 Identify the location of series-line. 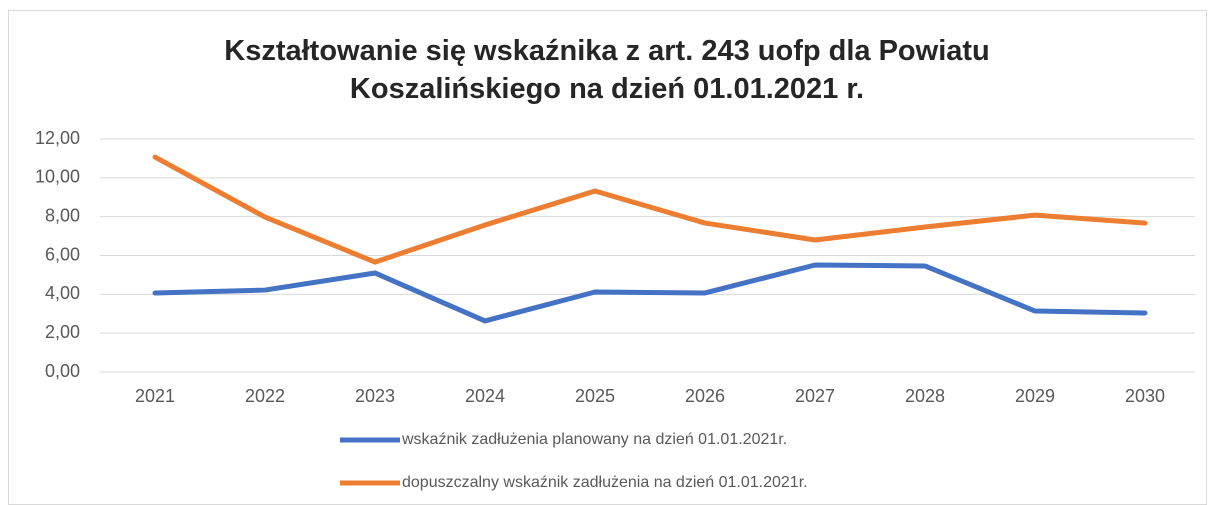
(650, 293).